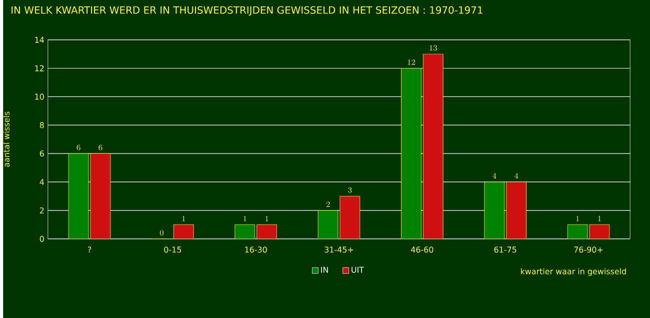  What do you see at coordinates (247, 11) in the screenshot?
I see `chart-title: IN WELK KWARTIER WERD ER IN THUISWEDSTRIJDEN GEWISSELD IN HET SEIZOEN : 1970-1971` at bounding box center [247, 11].